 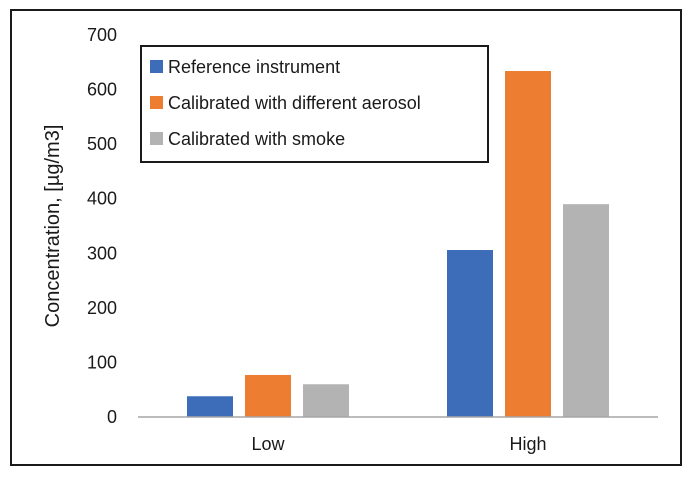 What do you see at coordinates (102, 90) in the screenshot?
I see `y-tick-label: 600` at bounding box center [102, 90].